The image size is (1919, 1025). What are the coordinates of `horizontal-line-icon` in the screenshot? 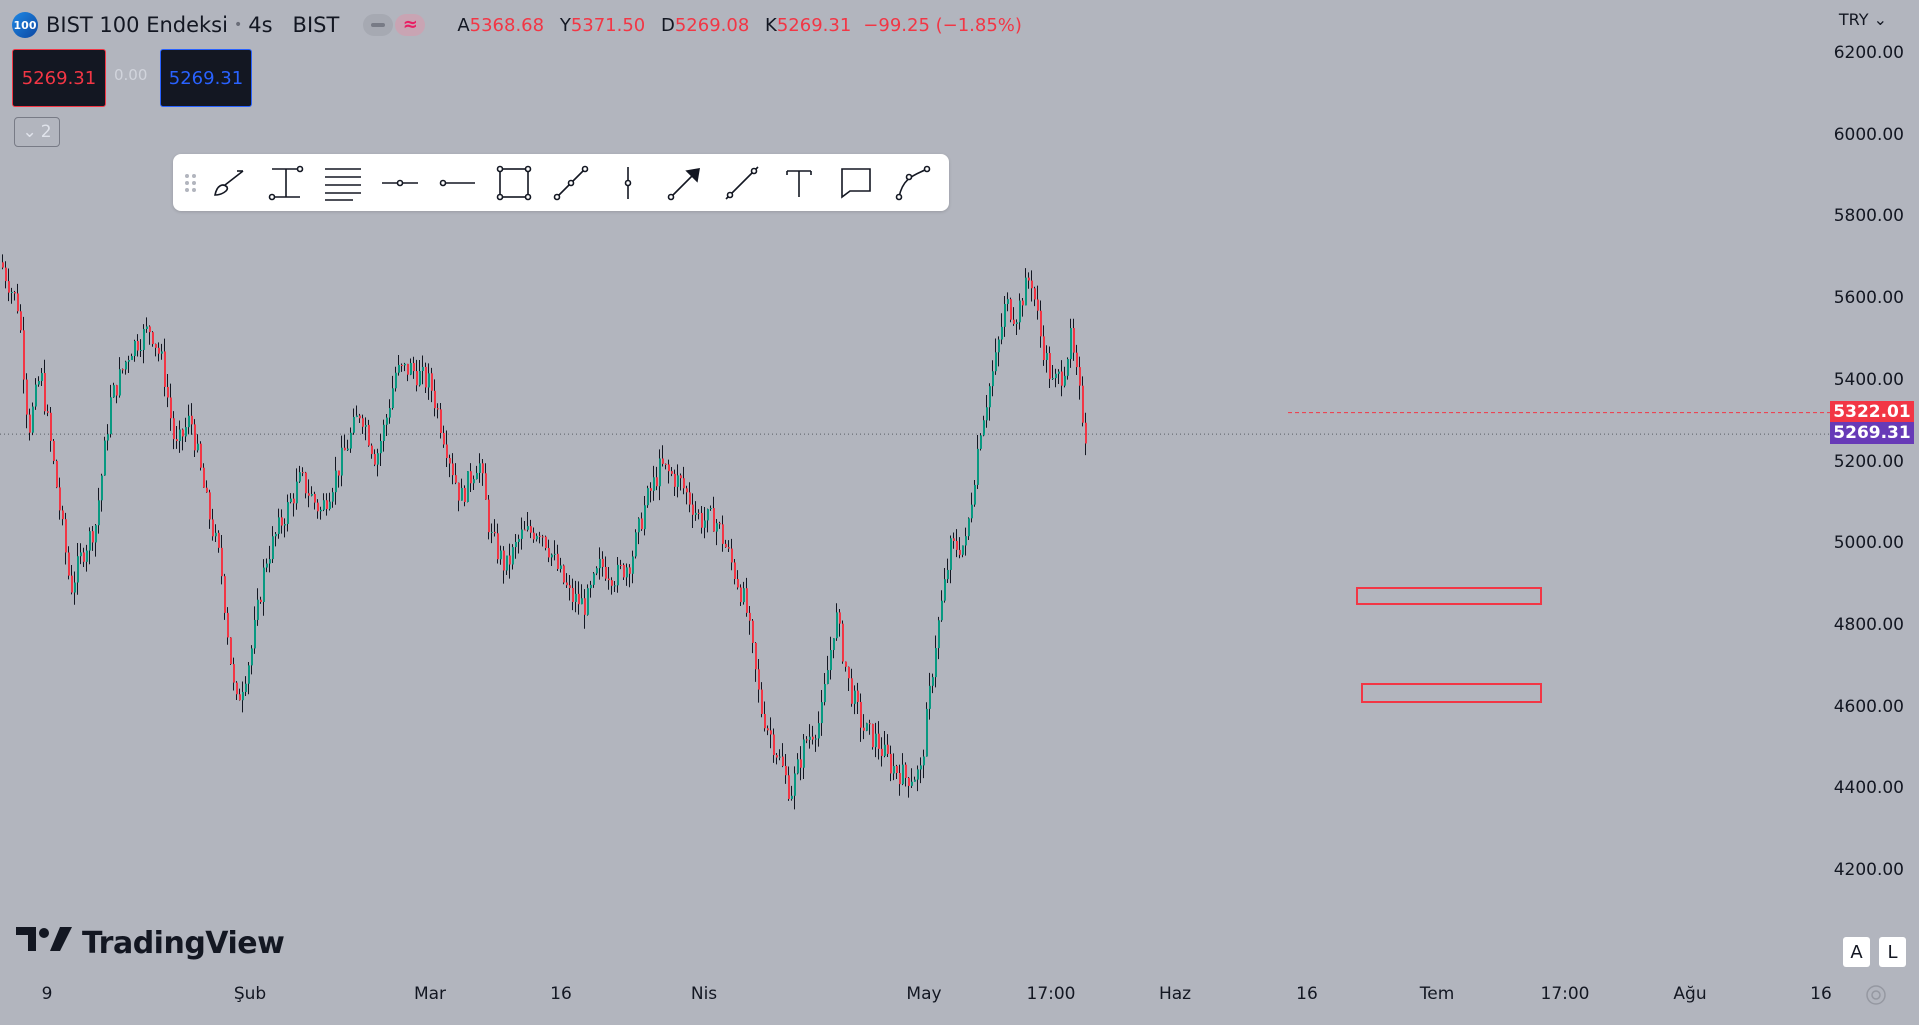 It's located at (457, 183).